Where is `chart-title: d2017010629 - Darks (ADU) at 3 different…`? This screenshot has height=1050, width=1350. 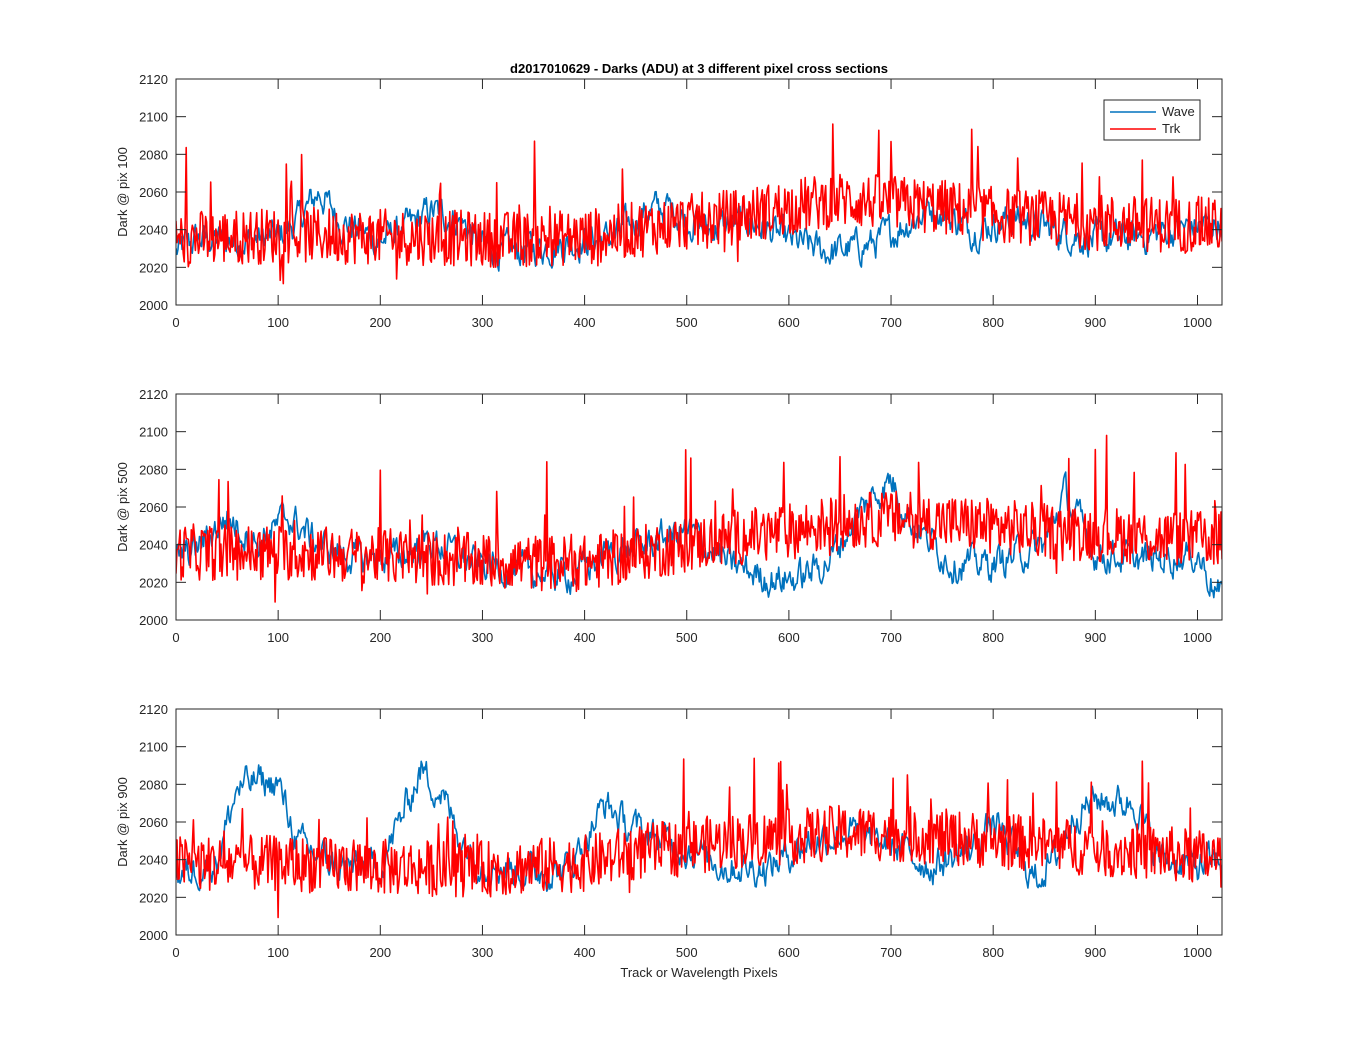
chart-title: d2017010629 - Darks (ADU) at 3 different… is located at coordinates (699, 68).